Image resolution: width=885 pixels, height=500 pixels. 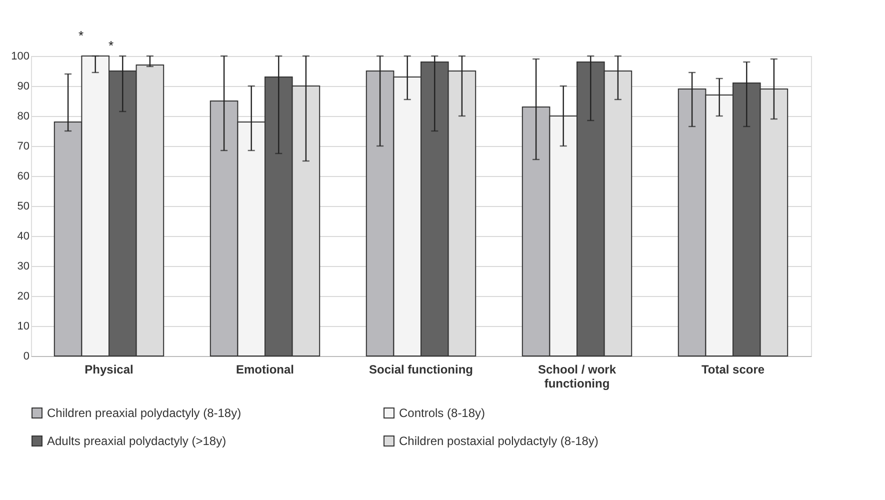 I want to click on x-tick-label: Social functioning, so click(x=421, y=369).